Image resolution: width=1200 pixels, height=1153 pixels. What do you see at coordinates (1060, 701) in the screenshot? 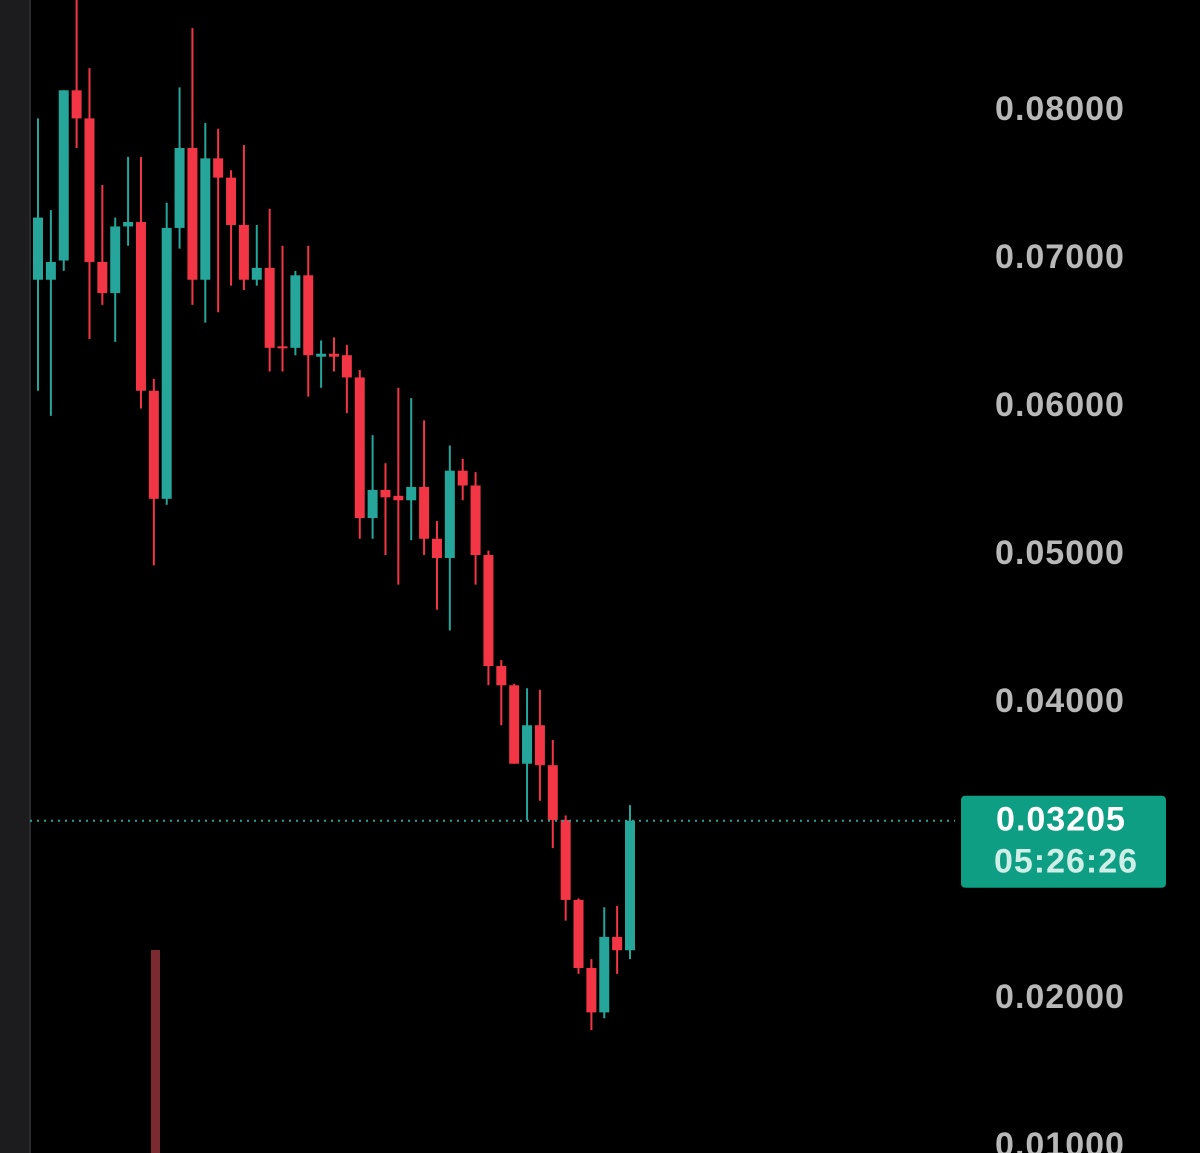
I see `y-tick-label: 0.04000` at bounding box center [1060, 701].